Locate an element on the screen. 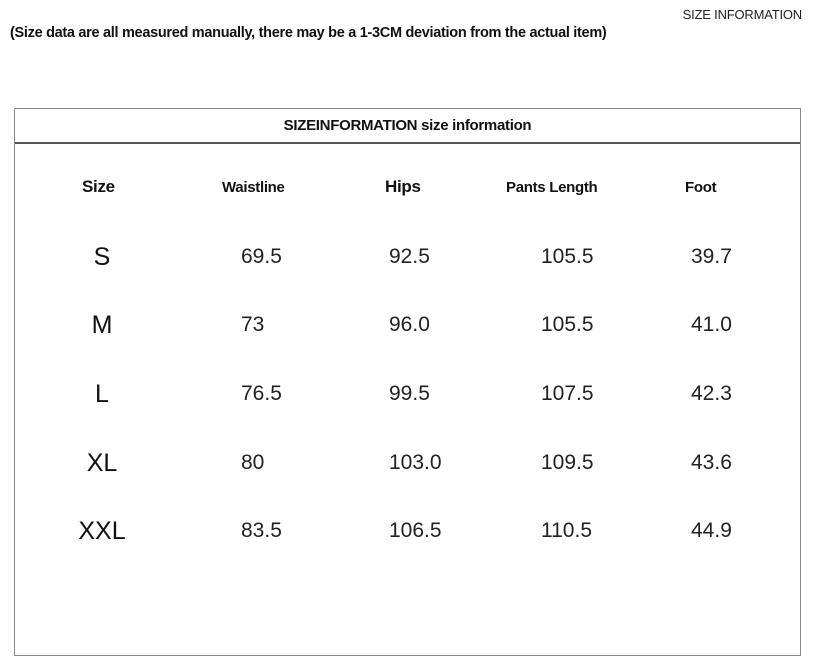 Image resolution: width=818 pixels, height=670 pixels. cell-waistline: 80 is located at coordinates (253, 462).